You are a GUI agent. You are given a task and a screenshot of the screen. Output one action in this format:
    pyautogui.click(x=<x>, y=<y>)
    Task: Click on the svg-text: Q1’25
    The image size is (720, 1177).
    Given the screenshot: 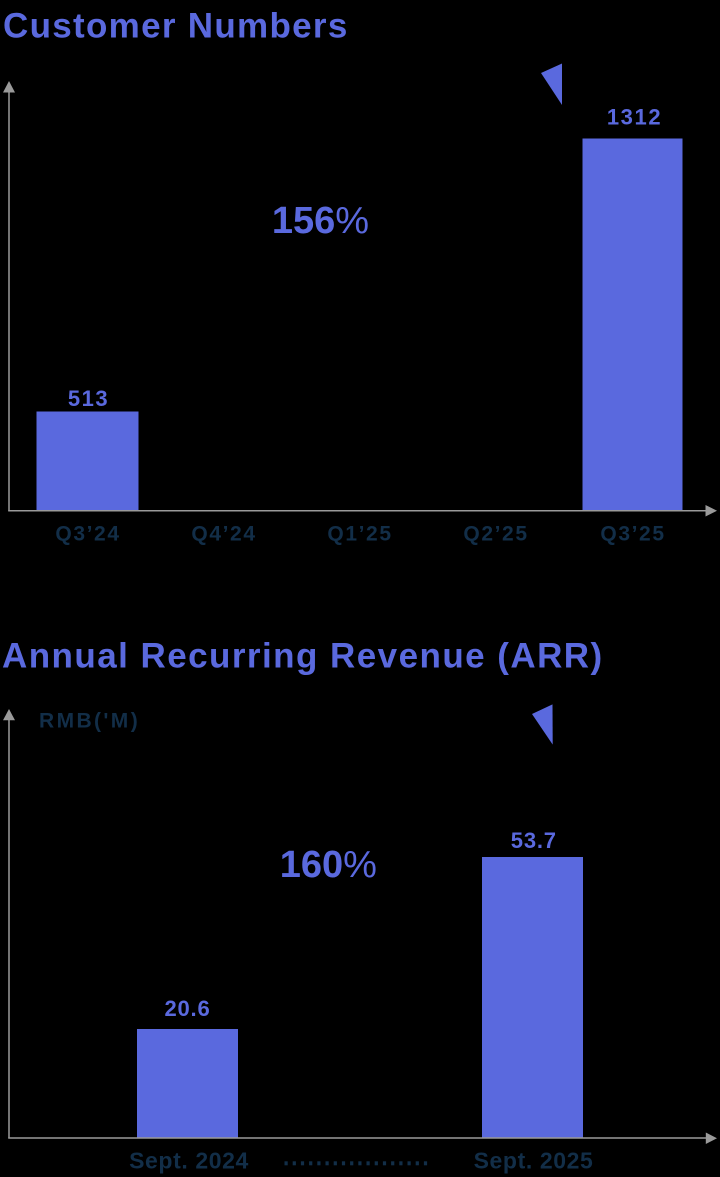 What is the action you would take?
    pyautogui.click(x=359, y=534)
    